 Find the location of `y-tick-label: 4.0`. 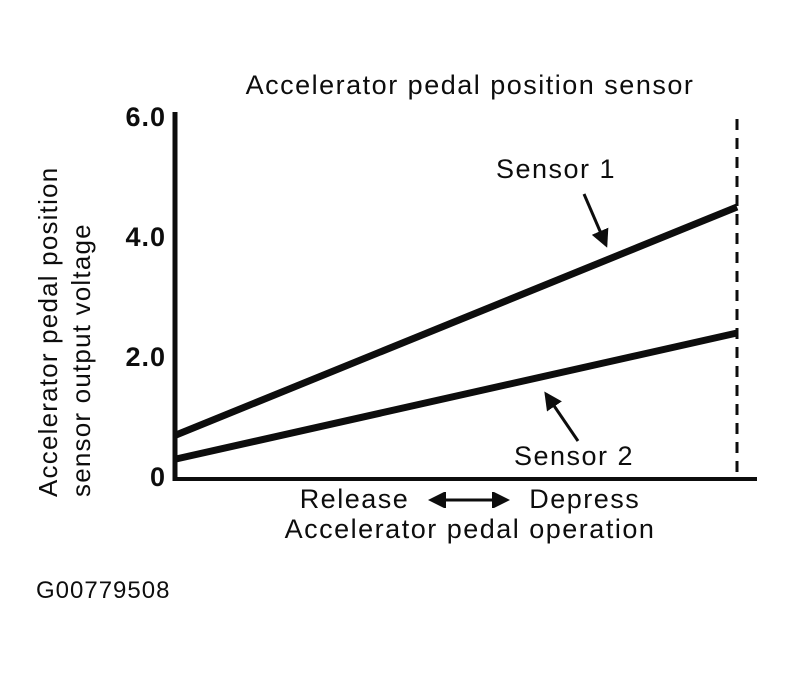

y-tick-label: 4.0 is located at coordinates (145, 237).